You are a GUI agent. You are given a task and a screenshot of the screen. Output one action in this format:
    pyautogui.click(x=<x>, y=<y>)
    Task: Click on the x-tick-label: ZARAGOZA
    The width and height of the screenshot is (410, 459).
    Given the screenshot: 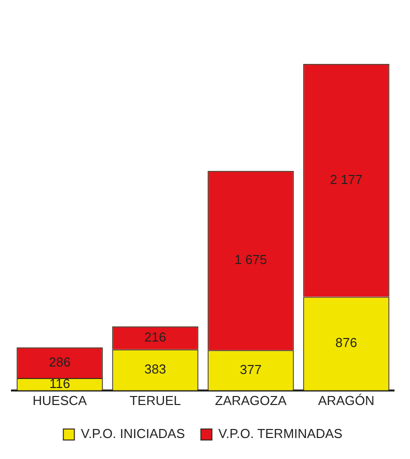 What is the action you would take?
    pyautogui.click(x=250, y=400)
    